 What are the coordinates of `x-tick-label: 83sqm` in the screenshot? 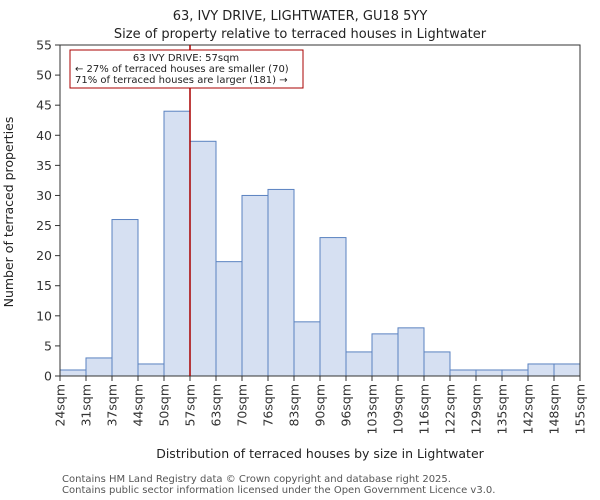 It's located at (294, 405).